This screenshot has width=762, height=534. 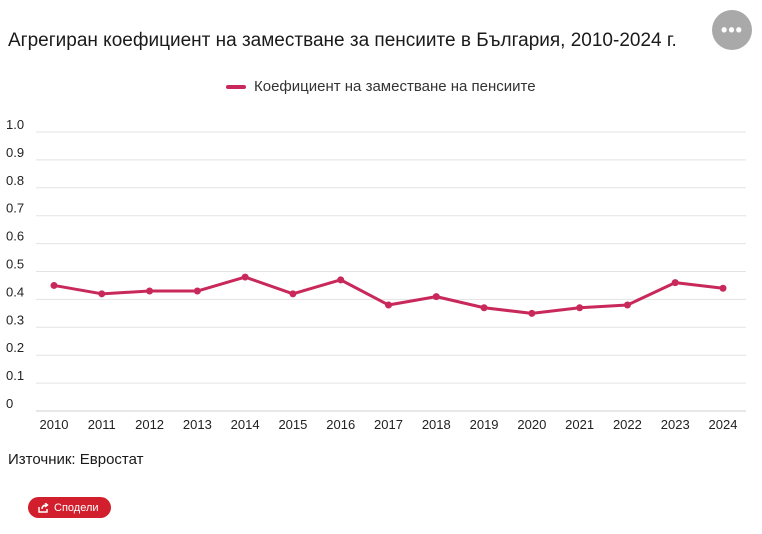 I want to click on share-button: Сподели, so click(x=69, y=507).